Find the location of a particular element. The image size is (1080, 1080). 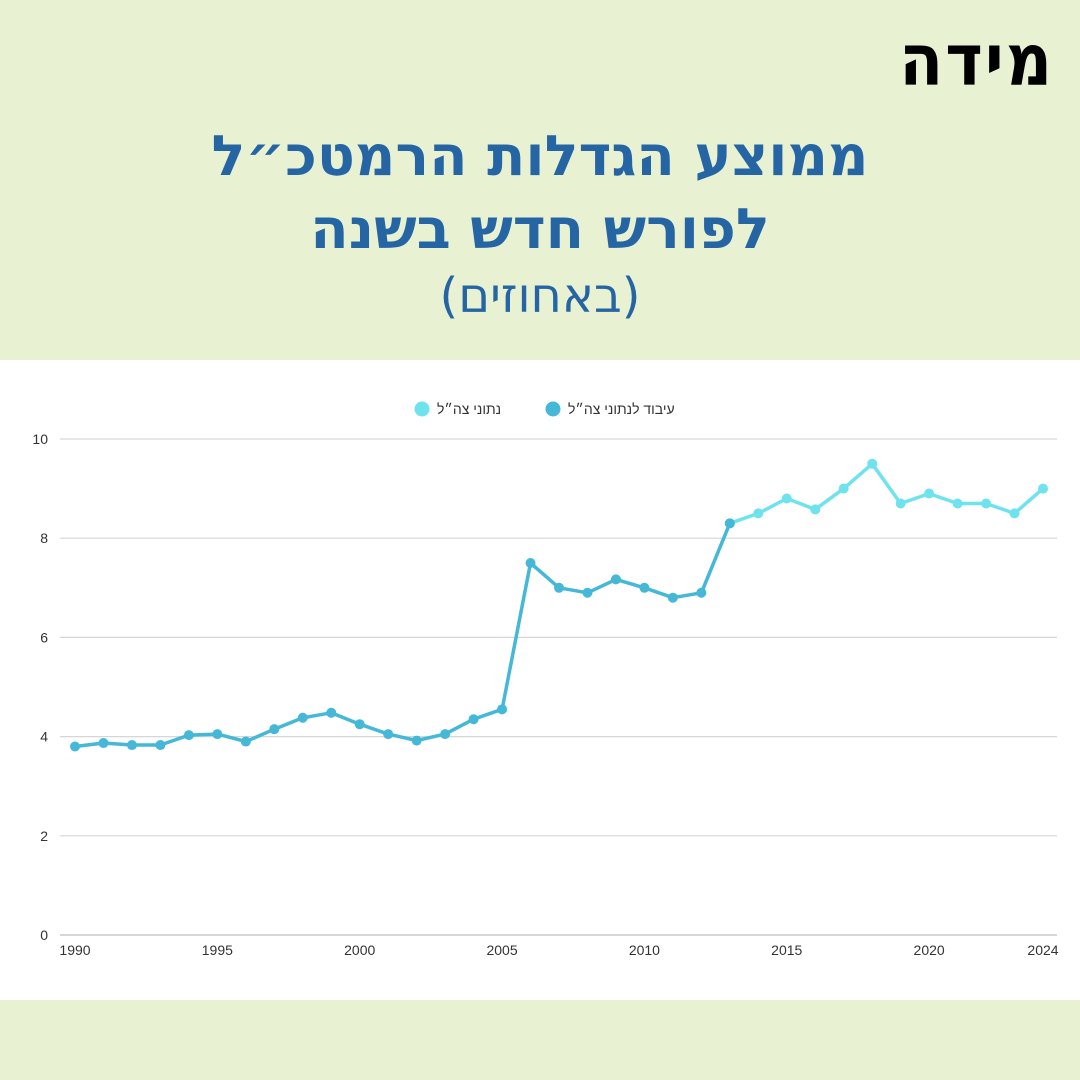

x-tick-label: 2015 is located at coordinates (786, 950).